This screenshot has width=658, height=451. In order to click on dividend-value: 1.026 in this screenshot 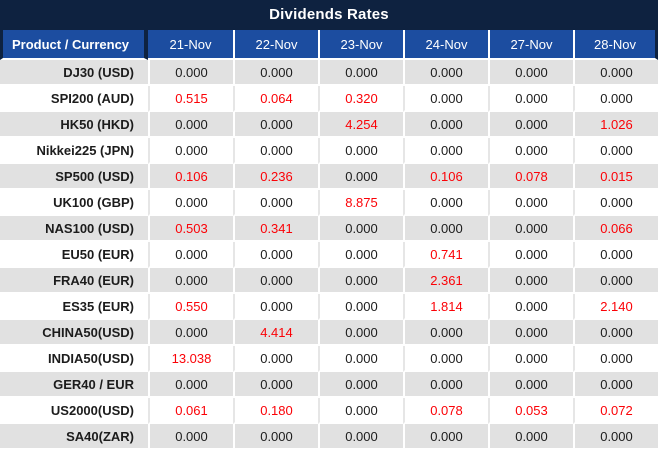, I will do `click(615, 125)`.